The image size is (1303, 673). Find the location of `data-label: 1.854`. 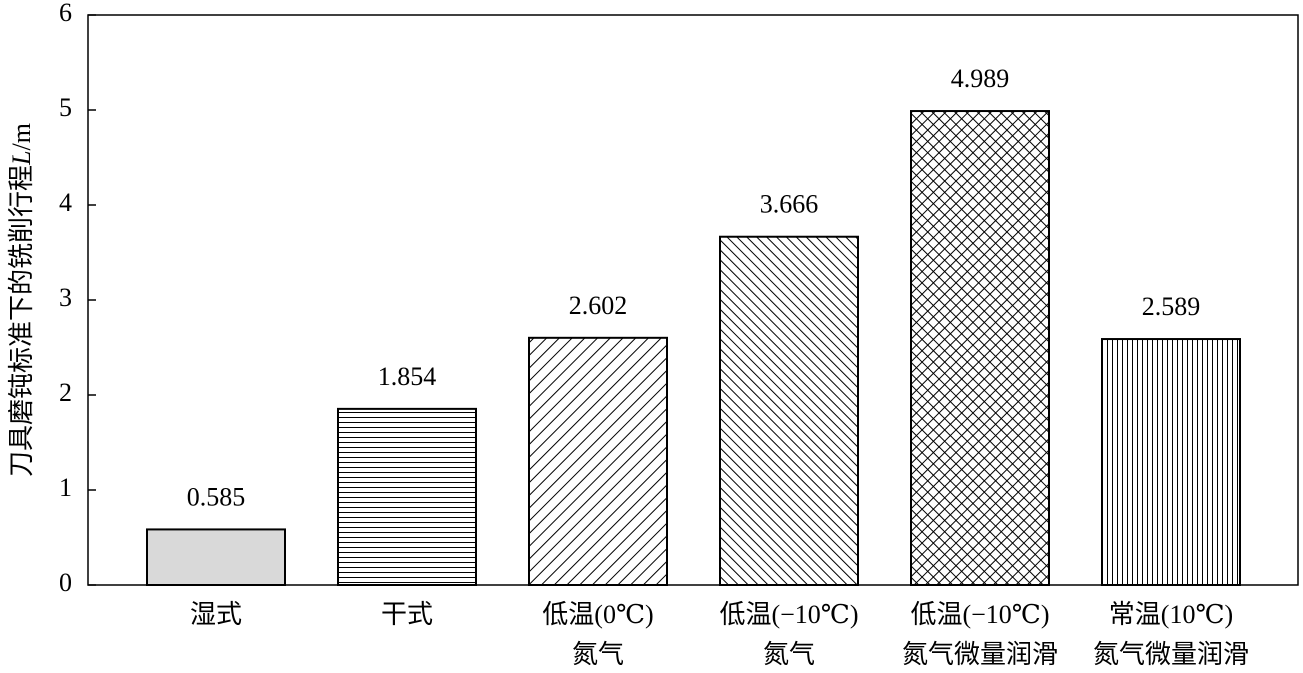

data-label: 1.854 is located at coordinates (407, 376).